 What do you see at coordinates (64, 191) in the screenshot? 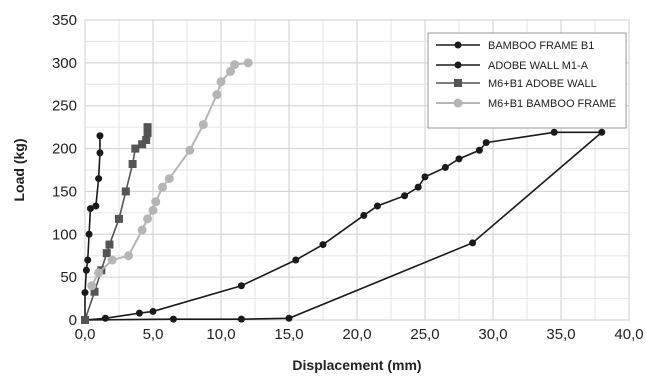
I see `y-tick-label: 150` at bounding box center [64, 191].